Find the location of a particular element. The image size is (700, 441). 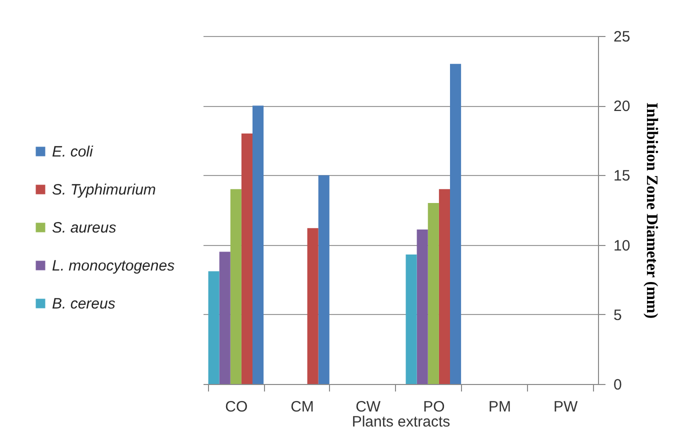

y-tick-label: 25 is located at coordinates (622, 37).